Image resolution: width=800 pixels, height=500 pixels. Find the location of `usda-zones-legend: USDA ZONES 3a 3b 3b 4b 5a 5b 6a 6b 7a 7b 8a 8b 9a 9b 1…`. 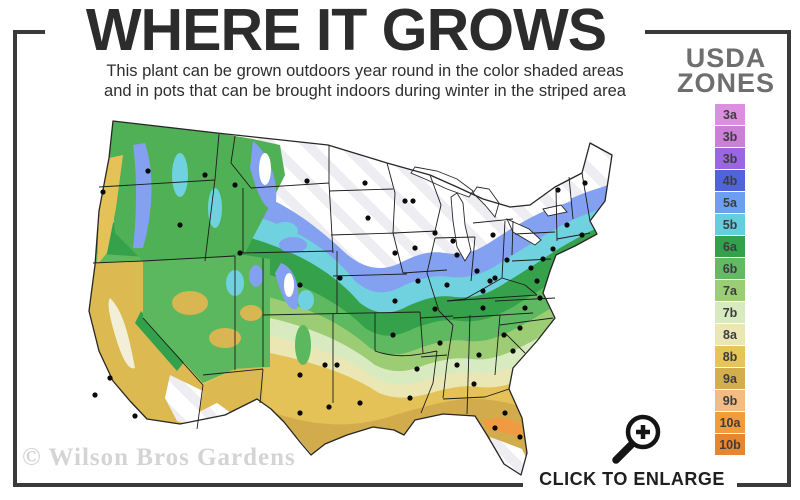

usda-zones-legend: USDA ZONES 3a 3b 3b 4b 5a 5b 6a 6b 7a 7b 8a 8b 9a 9b 1… is located at coordinates (726, 249).